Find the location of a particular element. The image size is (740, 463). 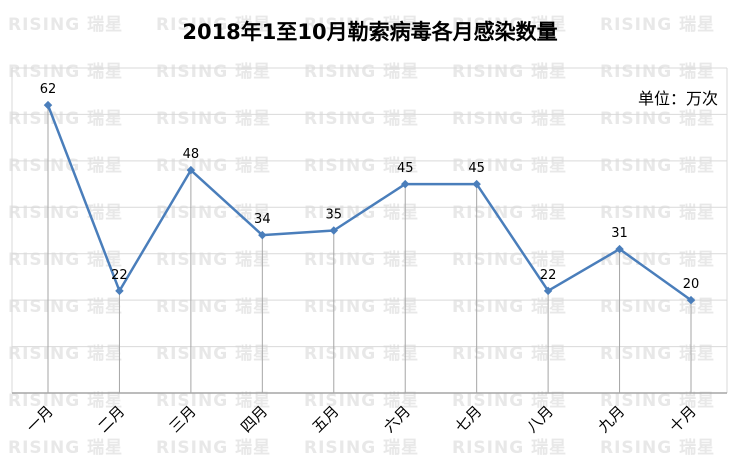

chart-title: 2018年1至10月勒索病毒各月感染数量 is located at coordinates (369, 32).